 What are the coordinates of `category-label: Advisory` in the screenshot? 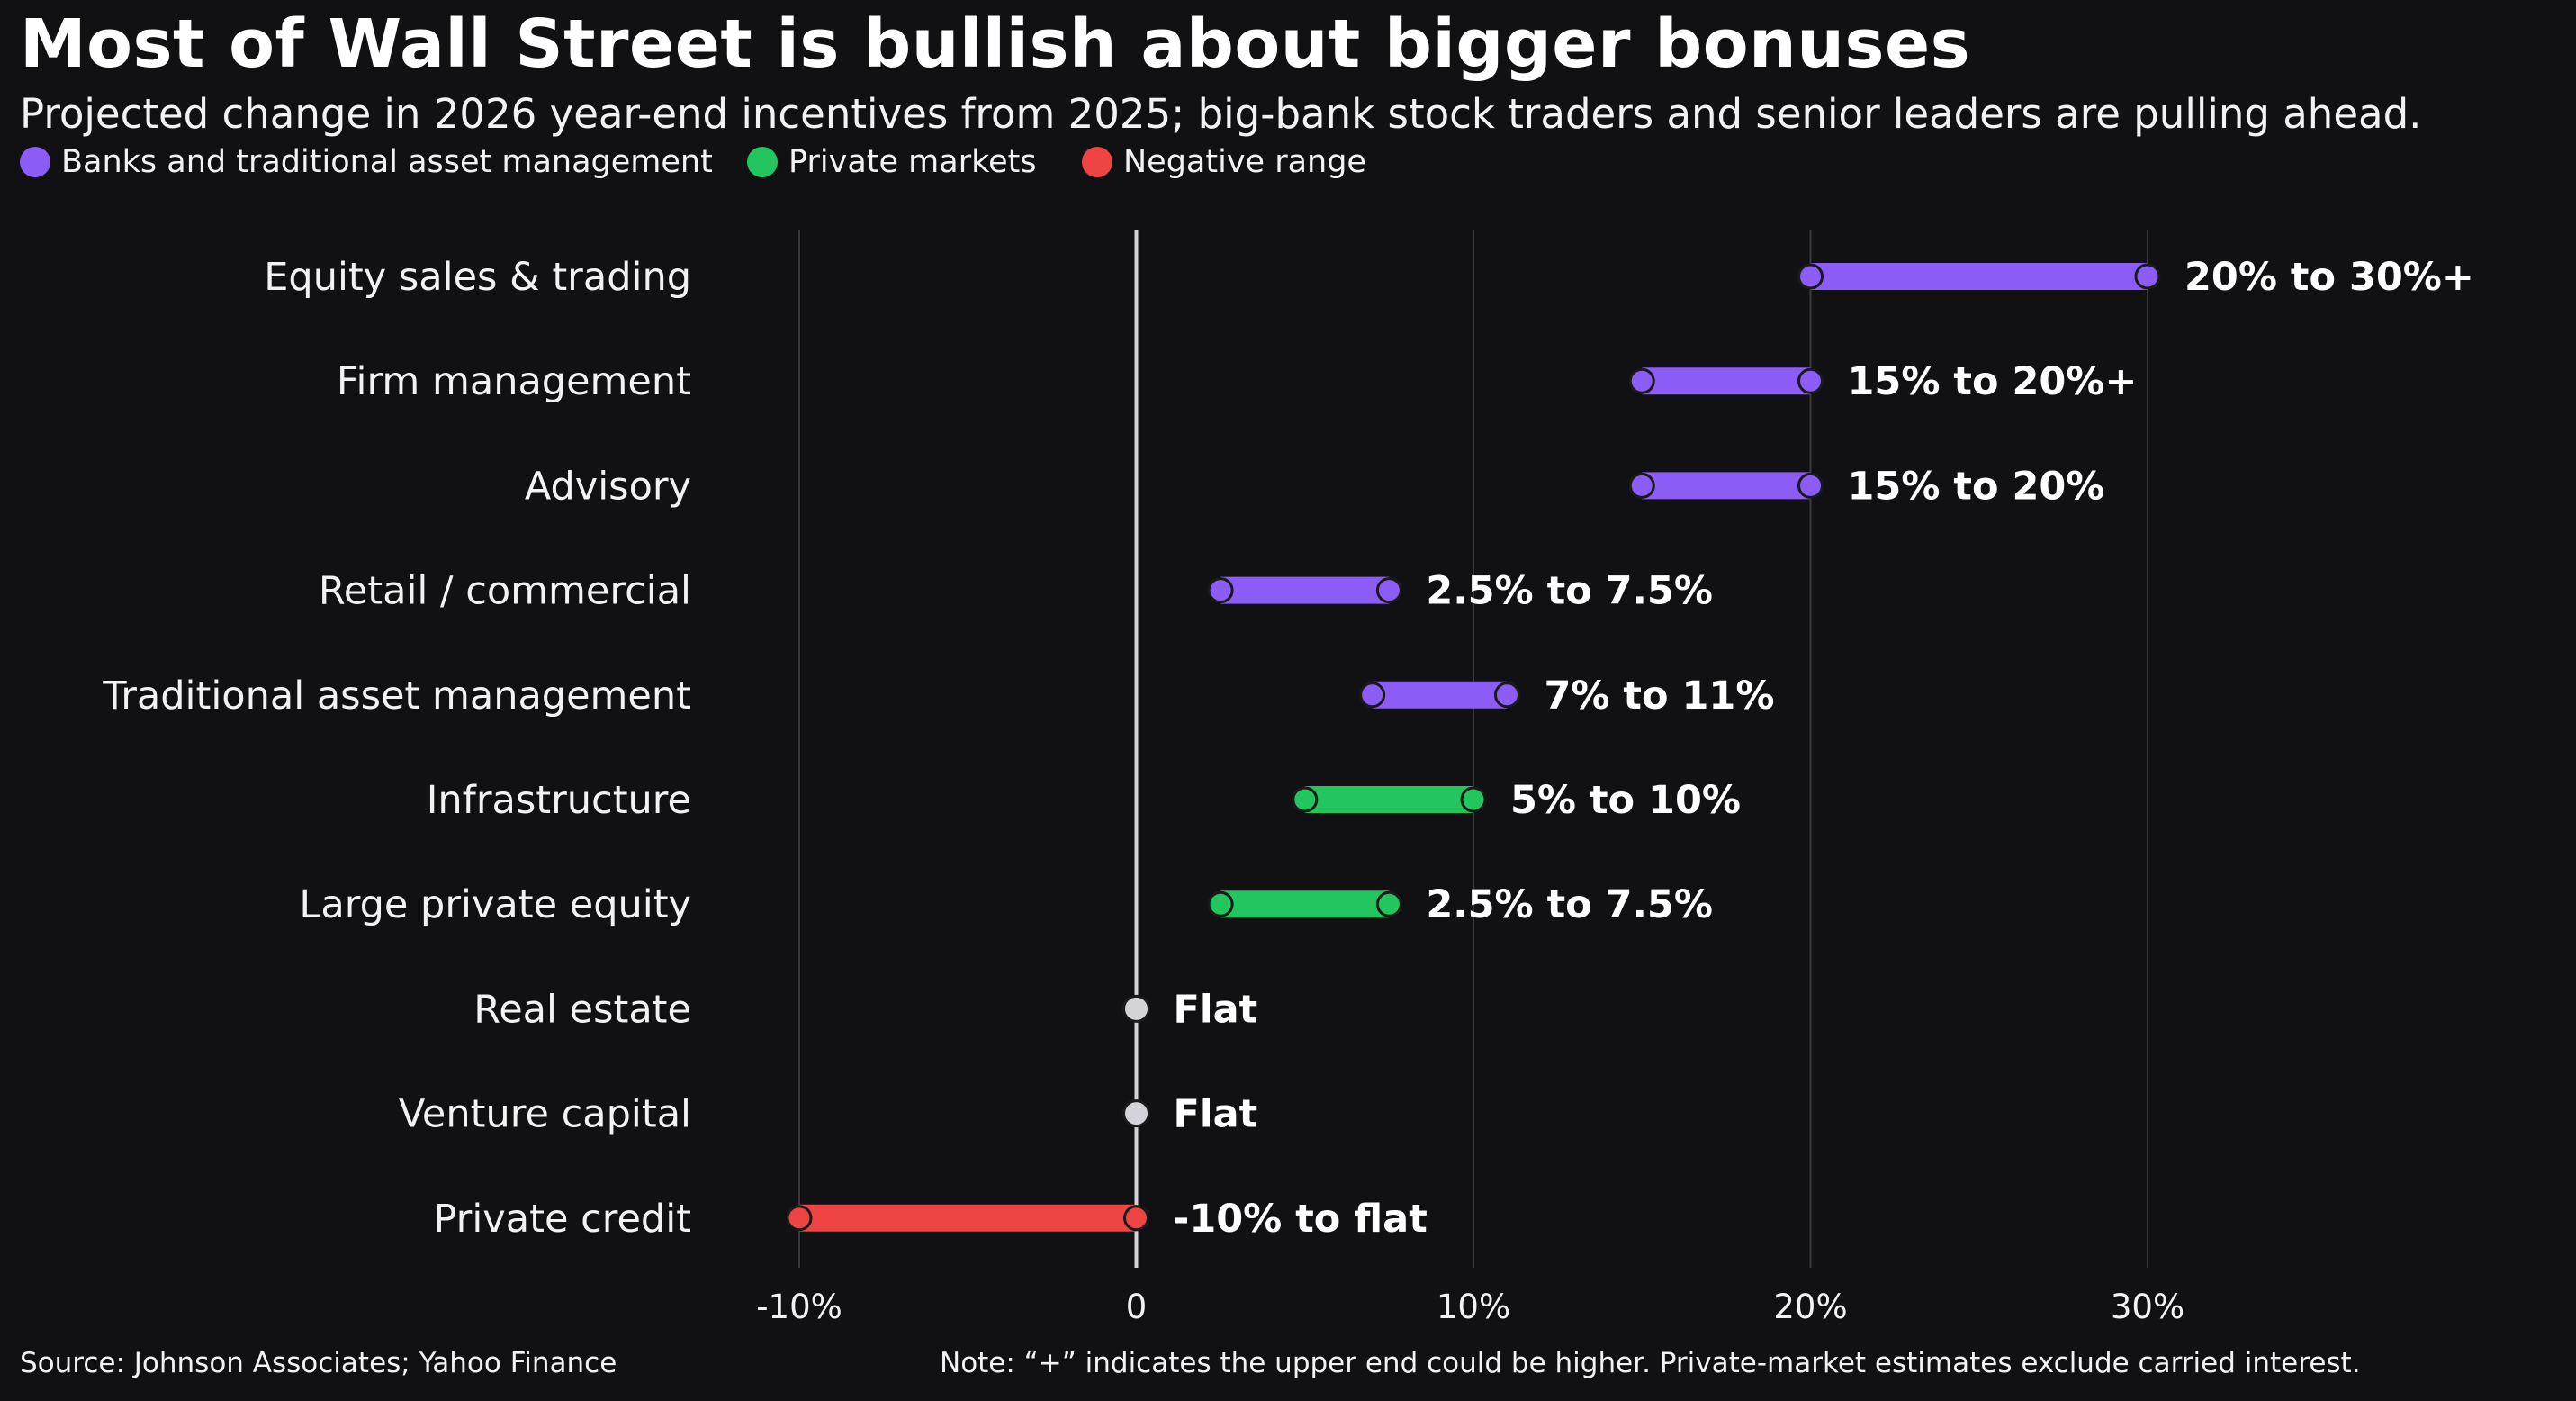 It's located at (608, 487).